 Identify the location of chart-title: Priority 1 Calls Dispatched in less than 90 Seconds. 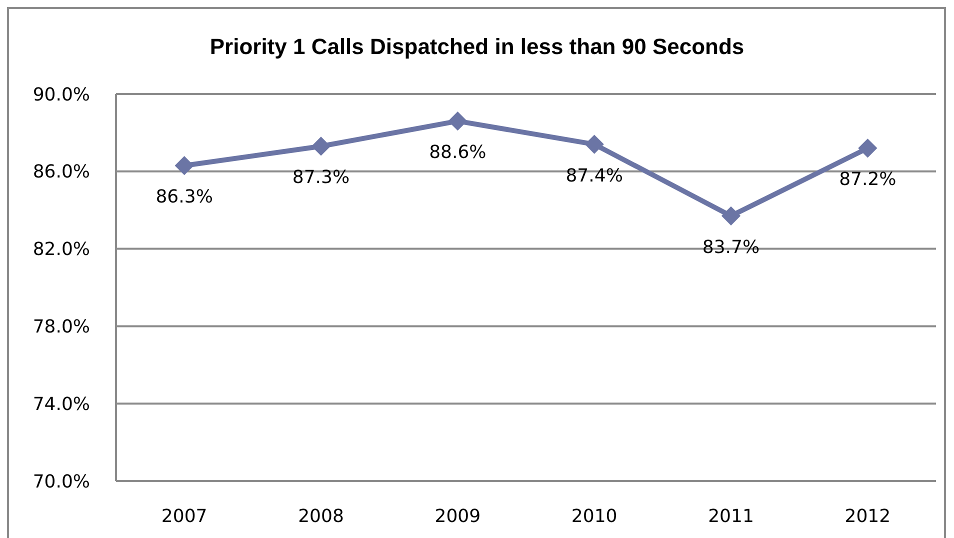
(477, 46).